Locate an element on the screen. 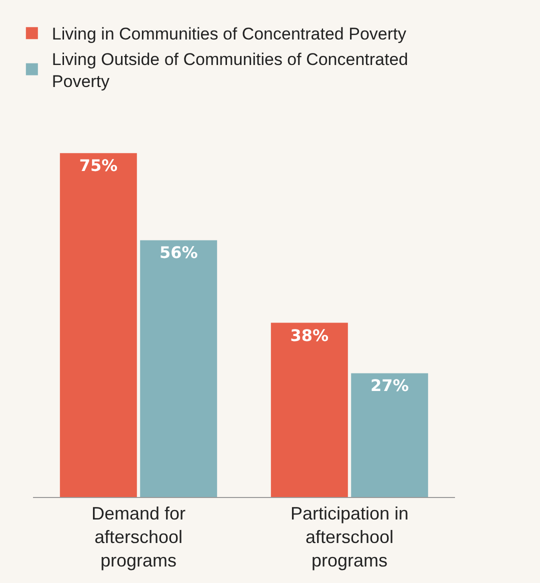 Image resolution: width=540 pixels, height=583 pixels. x-tick-label: Demand for afterschool programs is located at coordinates (138, 537).